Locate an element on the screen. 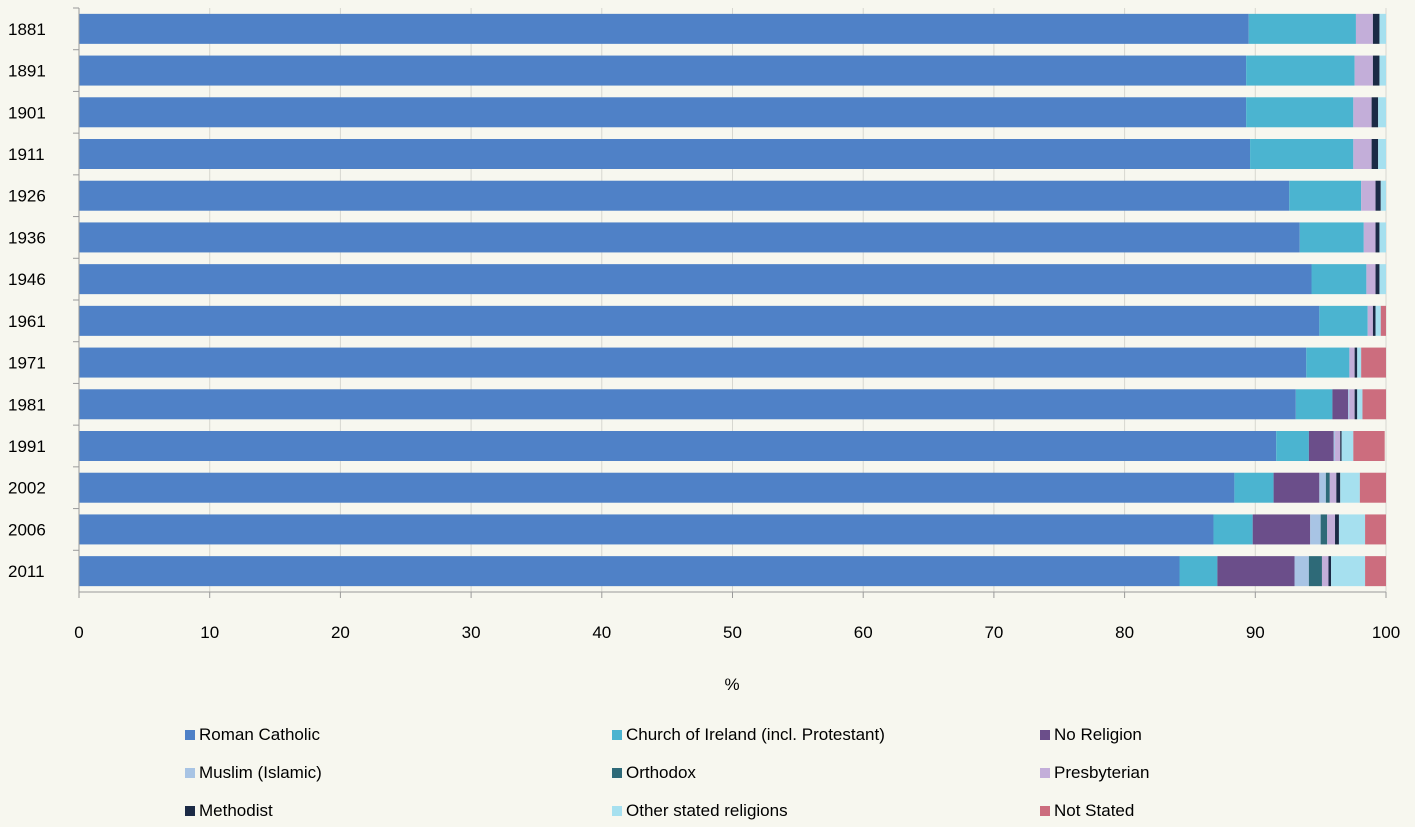 The image size is (1415, 827). legend-item: Roman Catholic is located at coordinates (252, 735).